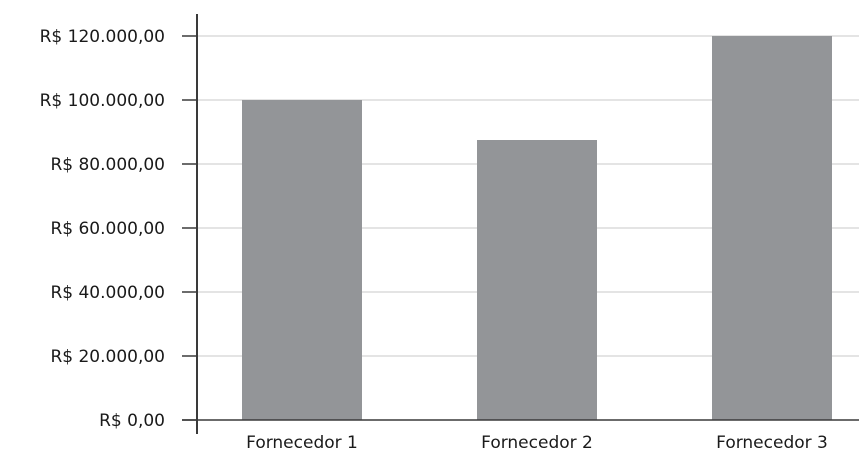  What do you see at coordinates (107, 357) in the screenshot?
I see `y-tick-label-1: R$ 20.000,00` at bounding box center [107, 357].